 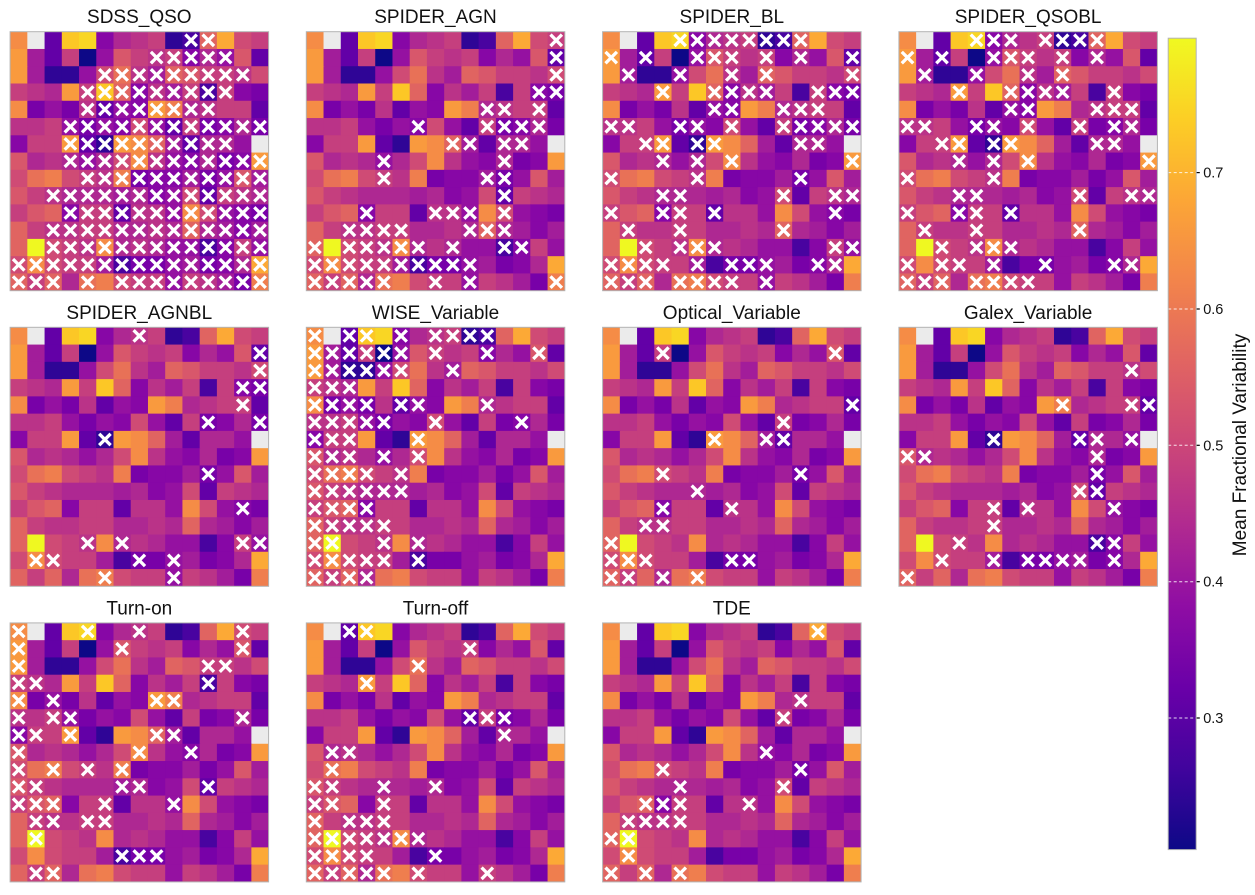 I want to click on svg-text: Galex_Variable, so click(x=1028, y=313).